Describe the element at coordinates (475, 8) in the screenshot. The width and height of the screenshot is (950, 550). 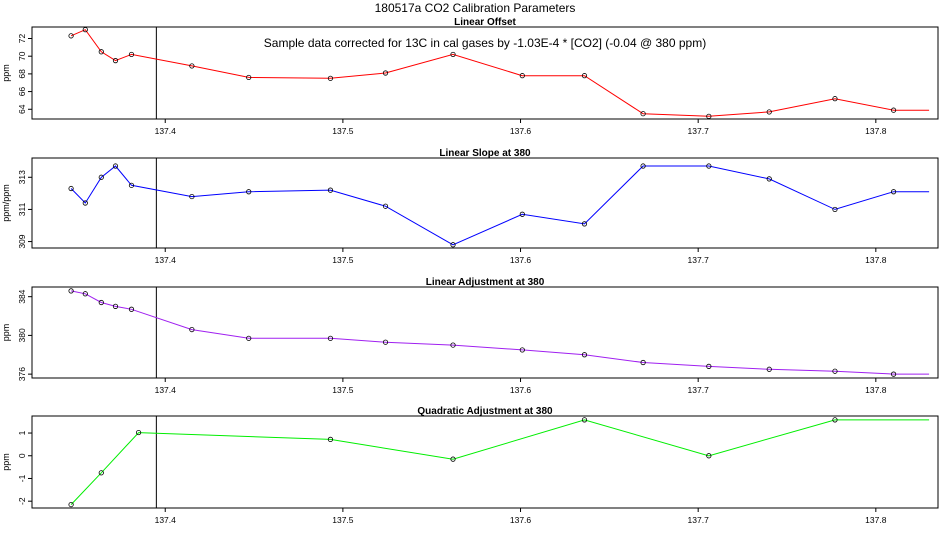
I see `figure-title: 180517a CO2 Calibration Parameters` at that location.